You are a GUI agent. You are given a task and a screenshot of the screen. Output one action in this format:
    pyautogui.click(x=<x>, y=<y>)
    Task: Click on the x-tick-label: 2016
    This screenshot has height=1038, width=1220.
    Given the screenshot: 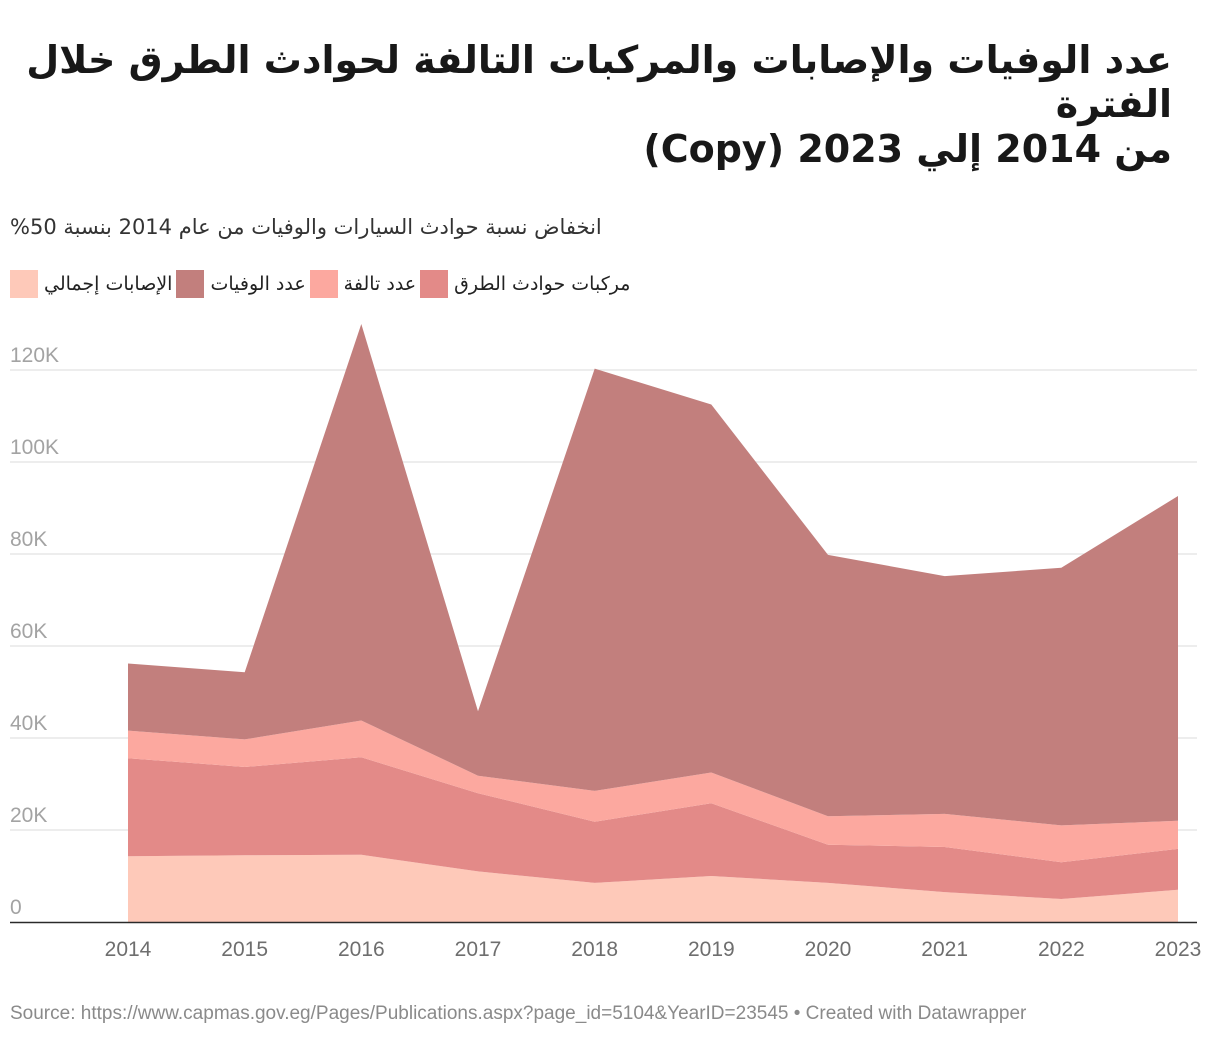 What is the action you would take?
    pyautogui.click(x=361, y=949)
    